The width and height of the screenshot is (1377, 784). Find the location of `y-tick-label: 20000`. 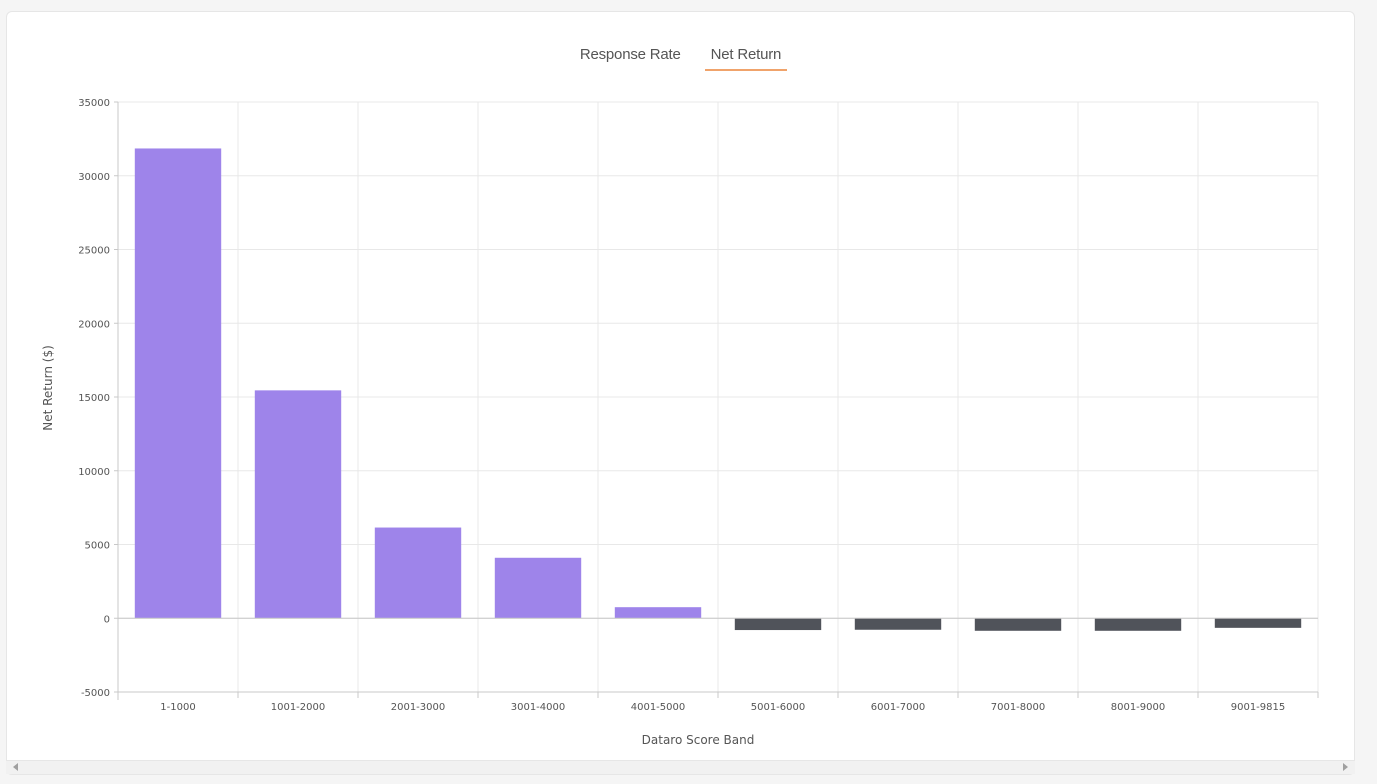

y-tick-label: 20000 is located at coordinates (94, 324).